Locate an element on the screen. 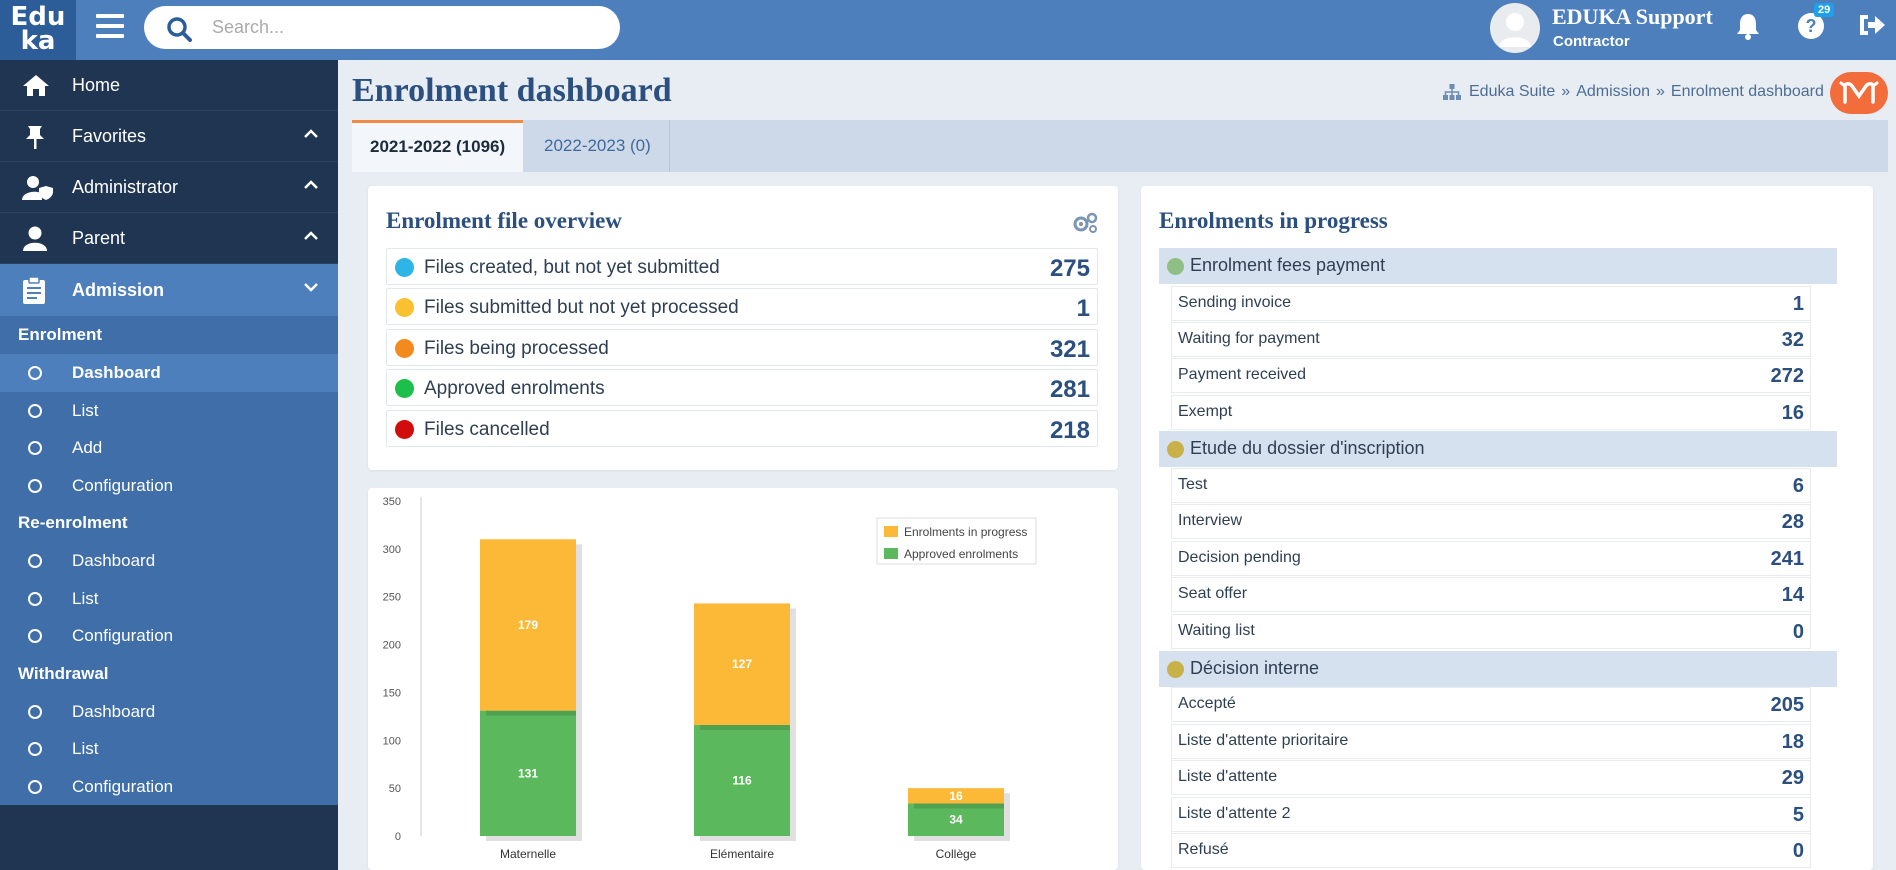 The width and height of the screenshot is (1896, 870). app-logo: Edu ka is located at coordinates (38, 30).